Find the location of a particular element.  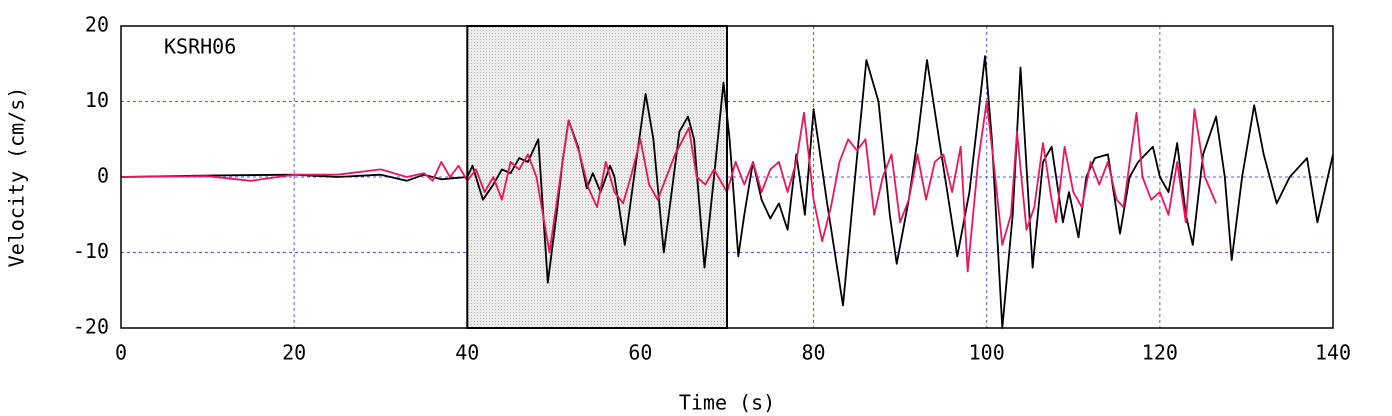

x-axis-label: Time (s) is located at coordinates (727, 403).